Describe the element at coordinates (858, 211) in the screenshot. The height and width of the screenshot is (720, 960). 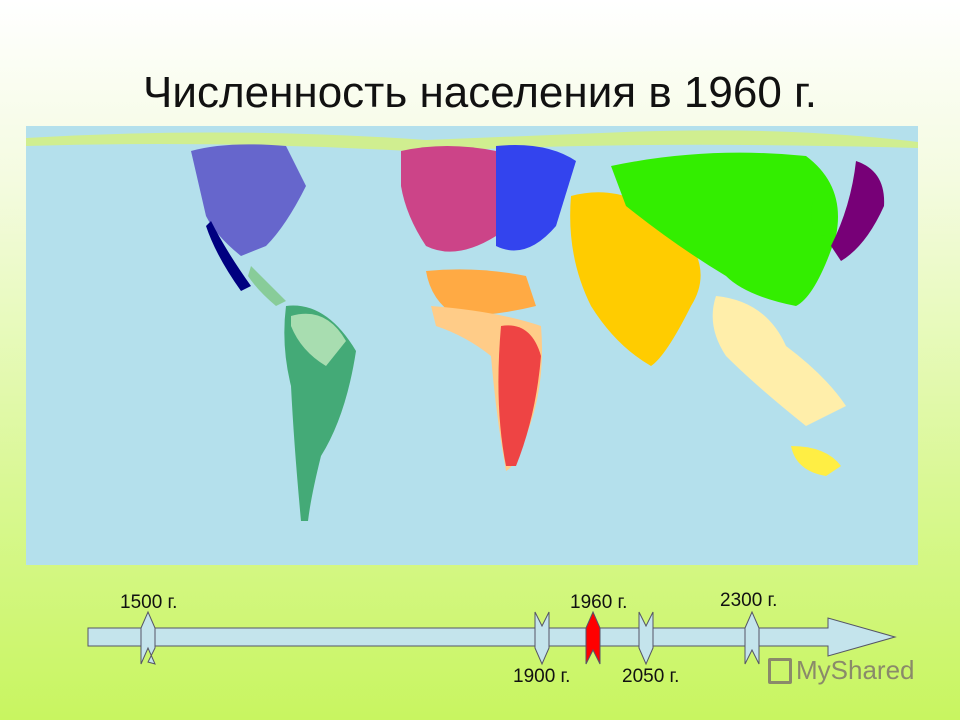
I see `japan` at that location.